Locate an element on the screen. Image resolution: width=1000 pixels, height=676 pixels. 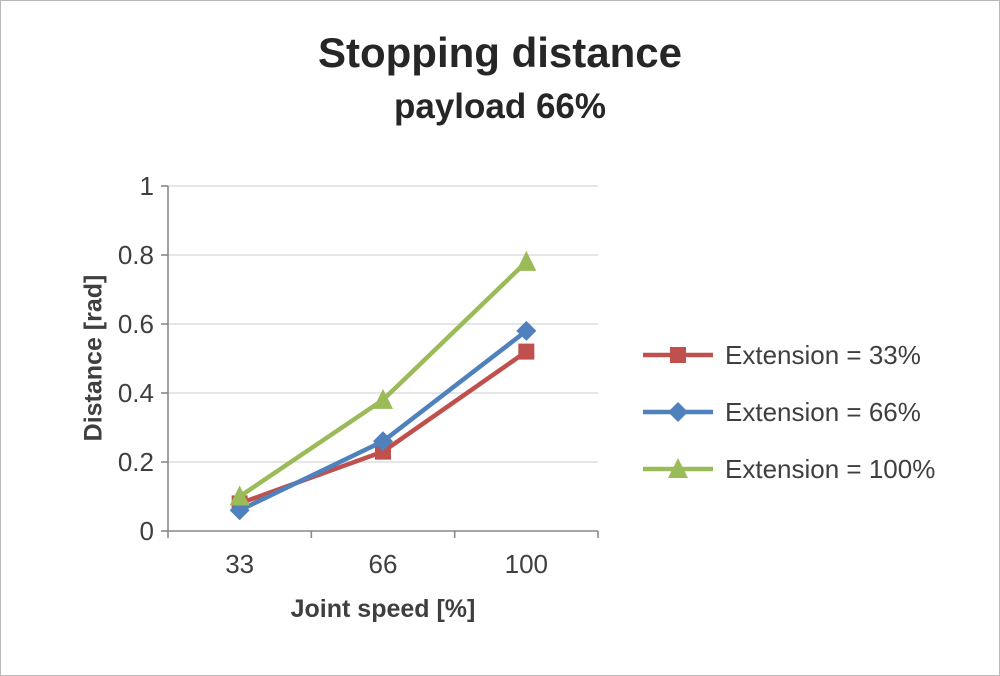
y-tick-label: 0 is located at coordinates (147, 531).